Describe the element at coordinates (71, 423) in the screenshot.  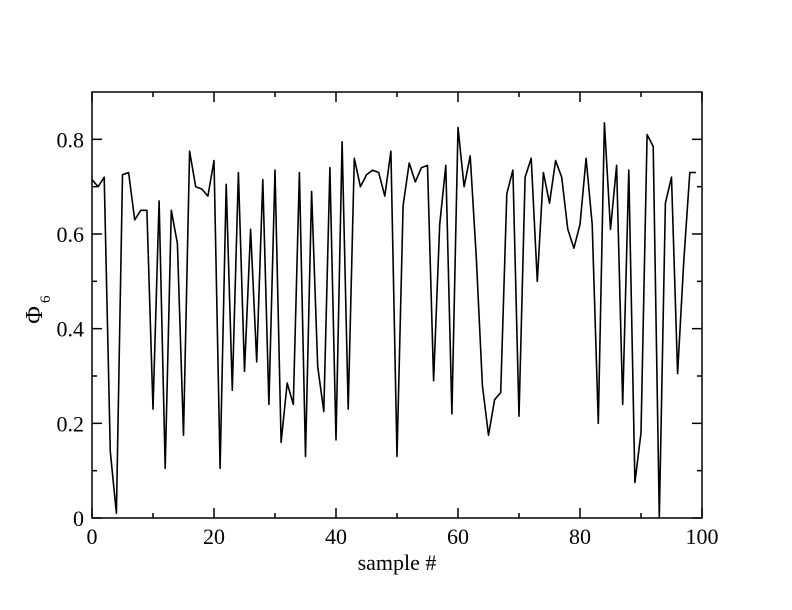
I see `y-tick-label: 0.2` at that location.